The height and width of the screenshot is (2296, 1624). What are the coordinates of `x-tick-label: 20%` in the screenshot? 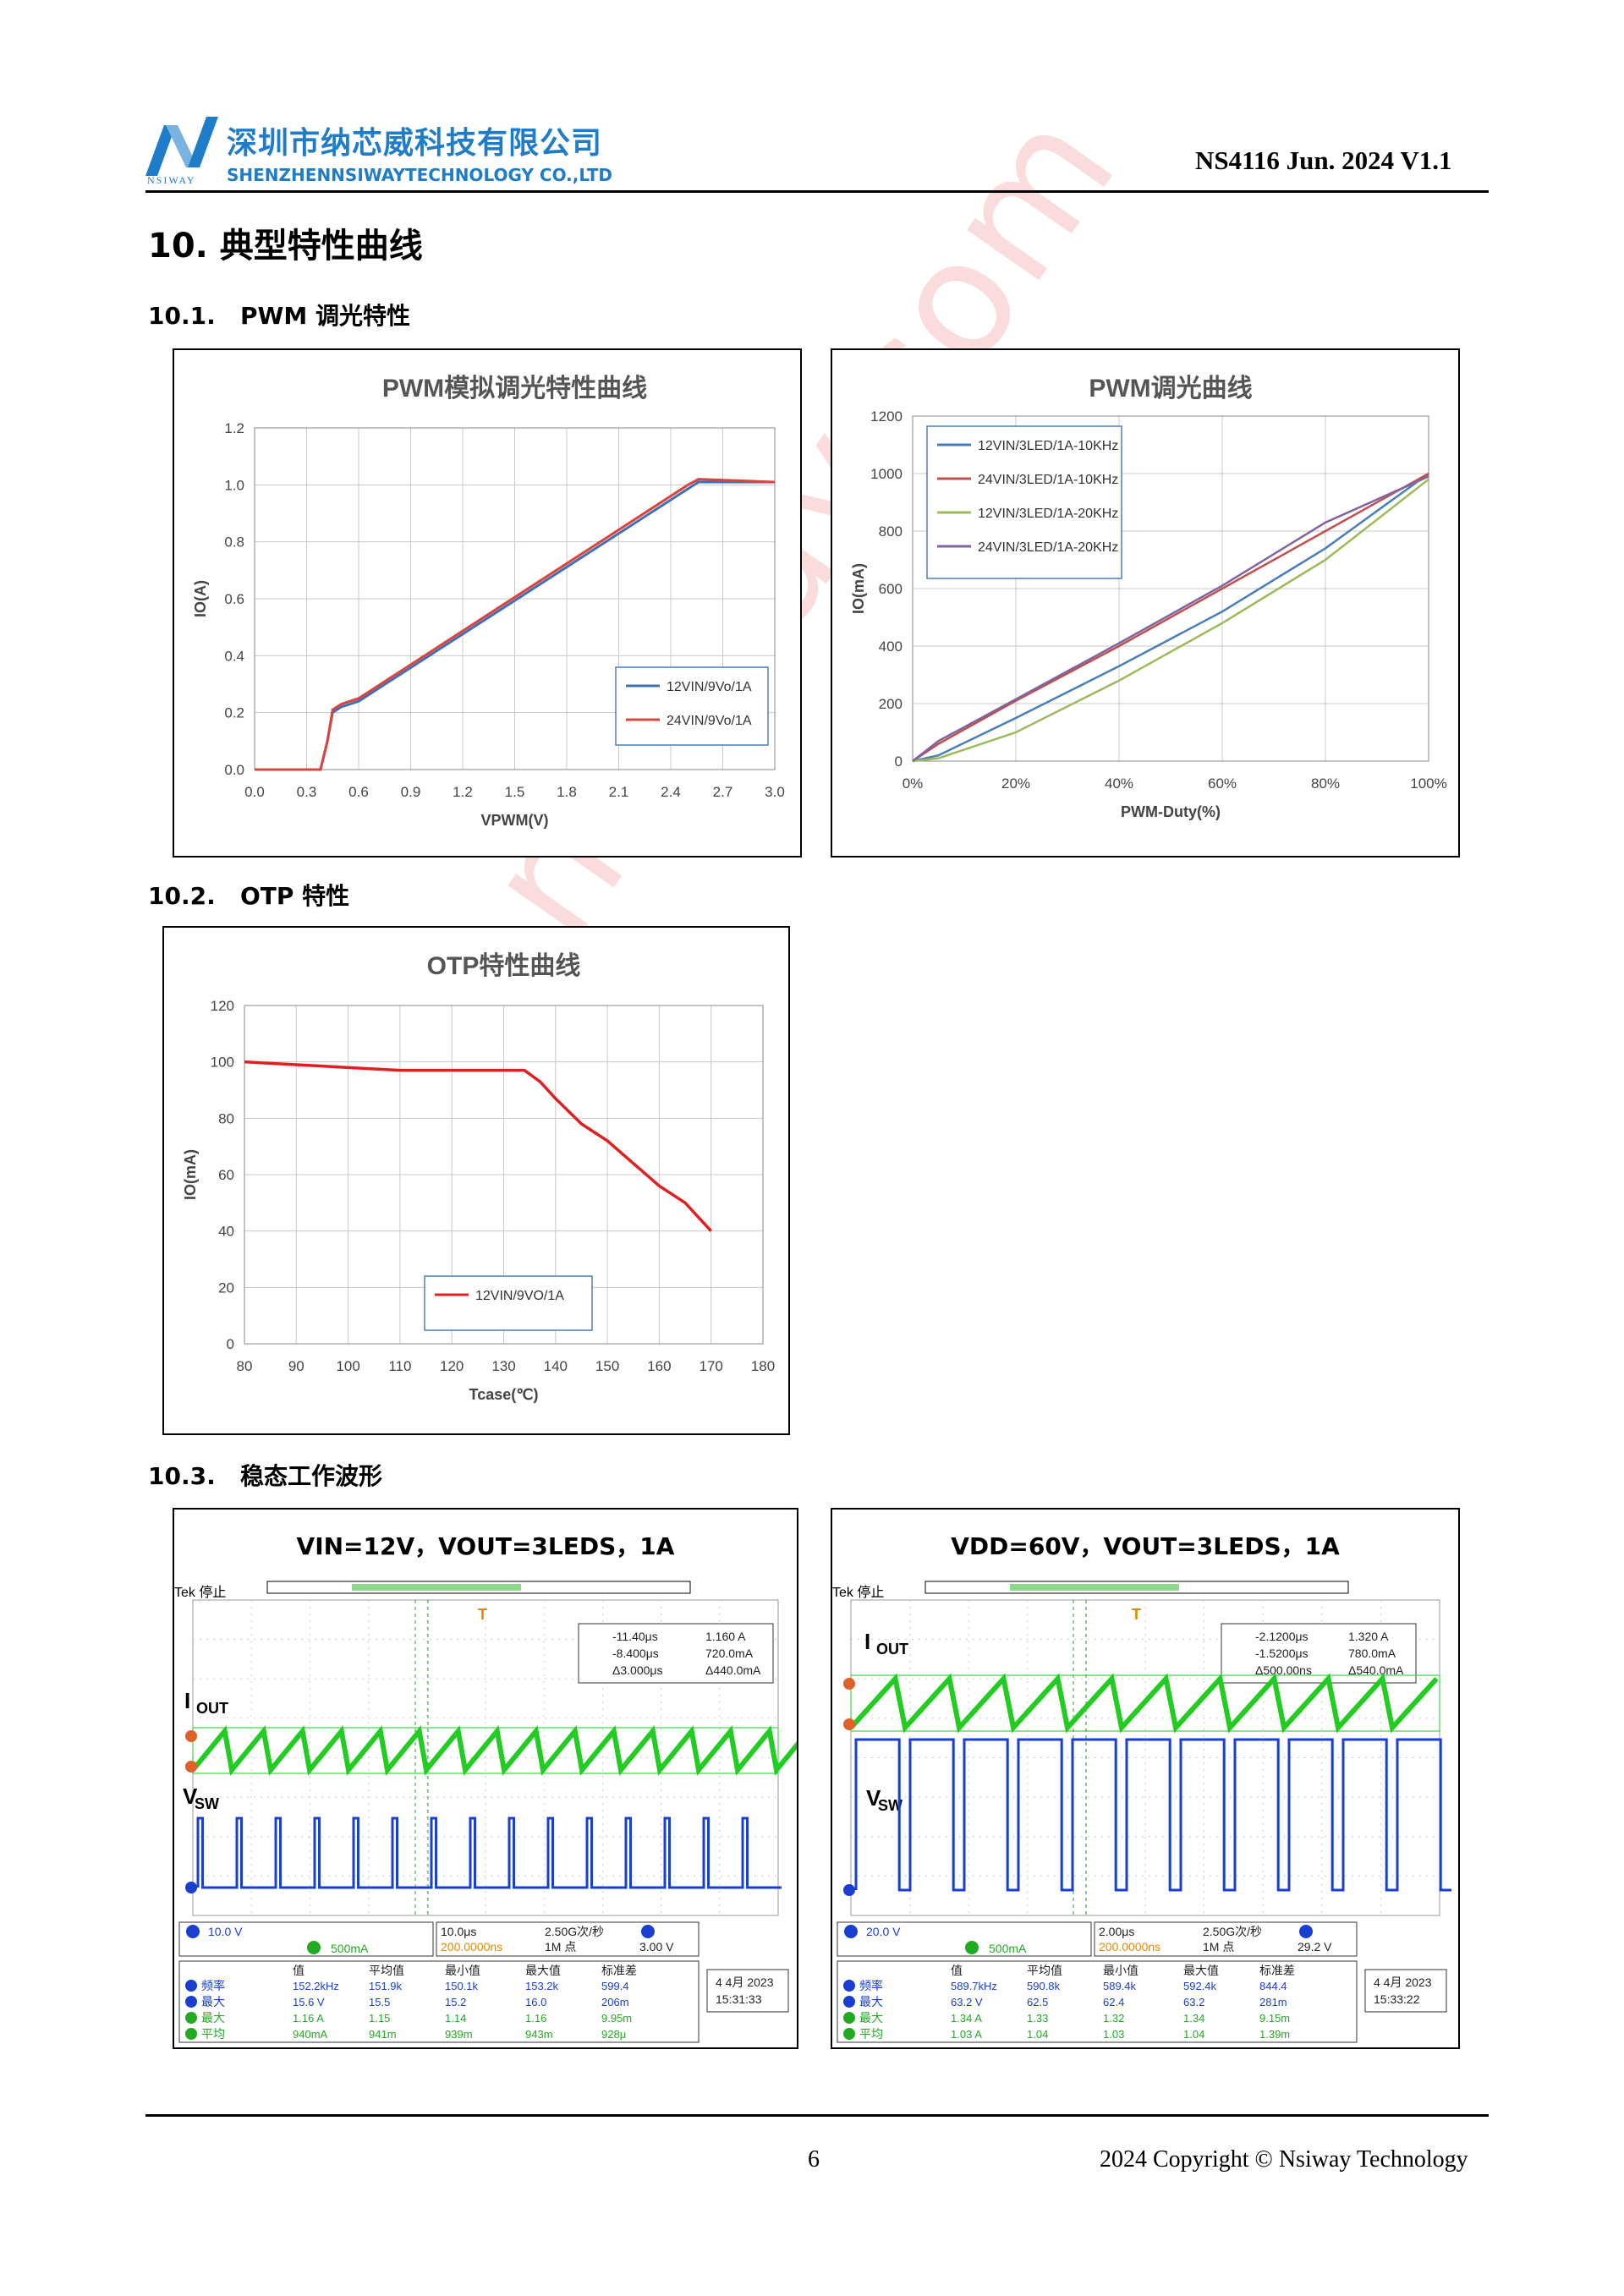 It's located at (1015, 783).